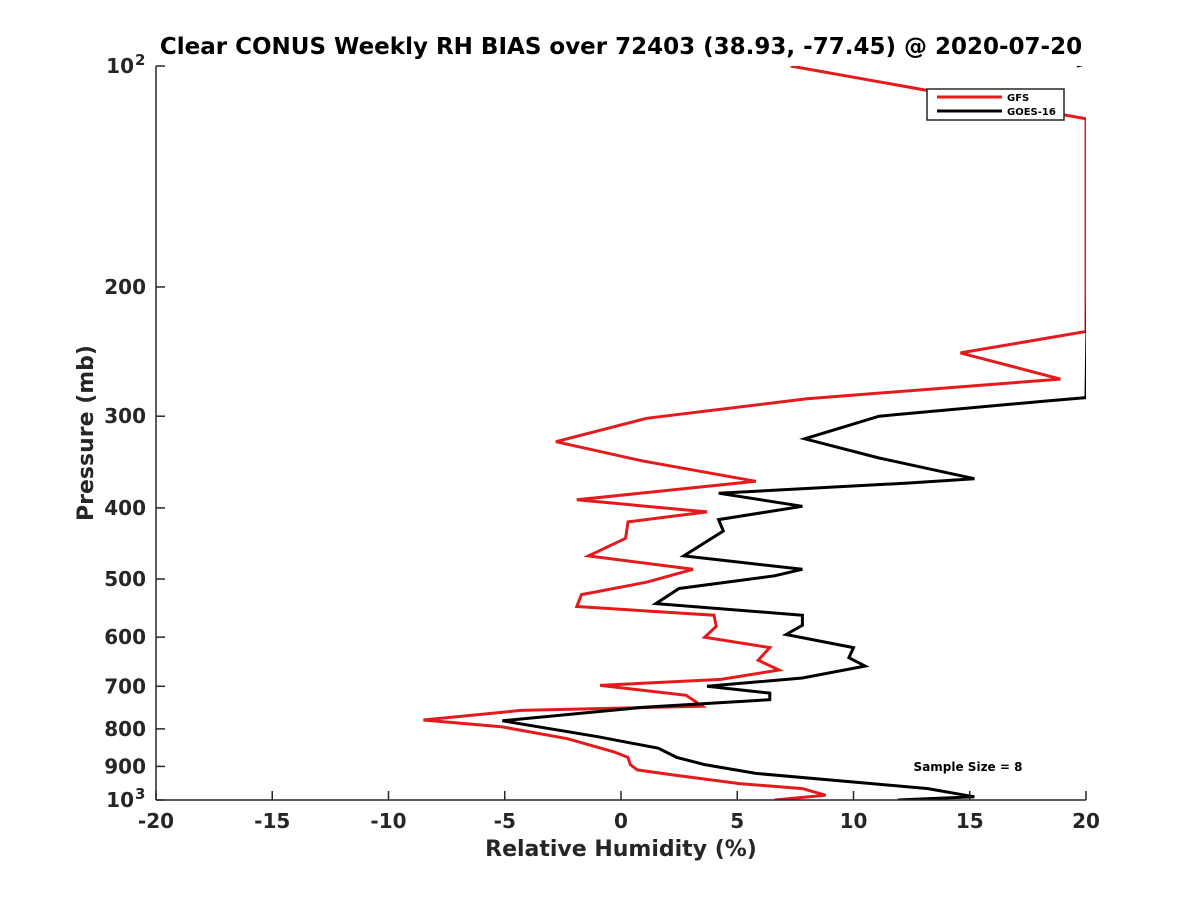  I want to click on x-axis-ticks: -20 -15 -10 -5 0 5 10 15 20, so click(619, 812).